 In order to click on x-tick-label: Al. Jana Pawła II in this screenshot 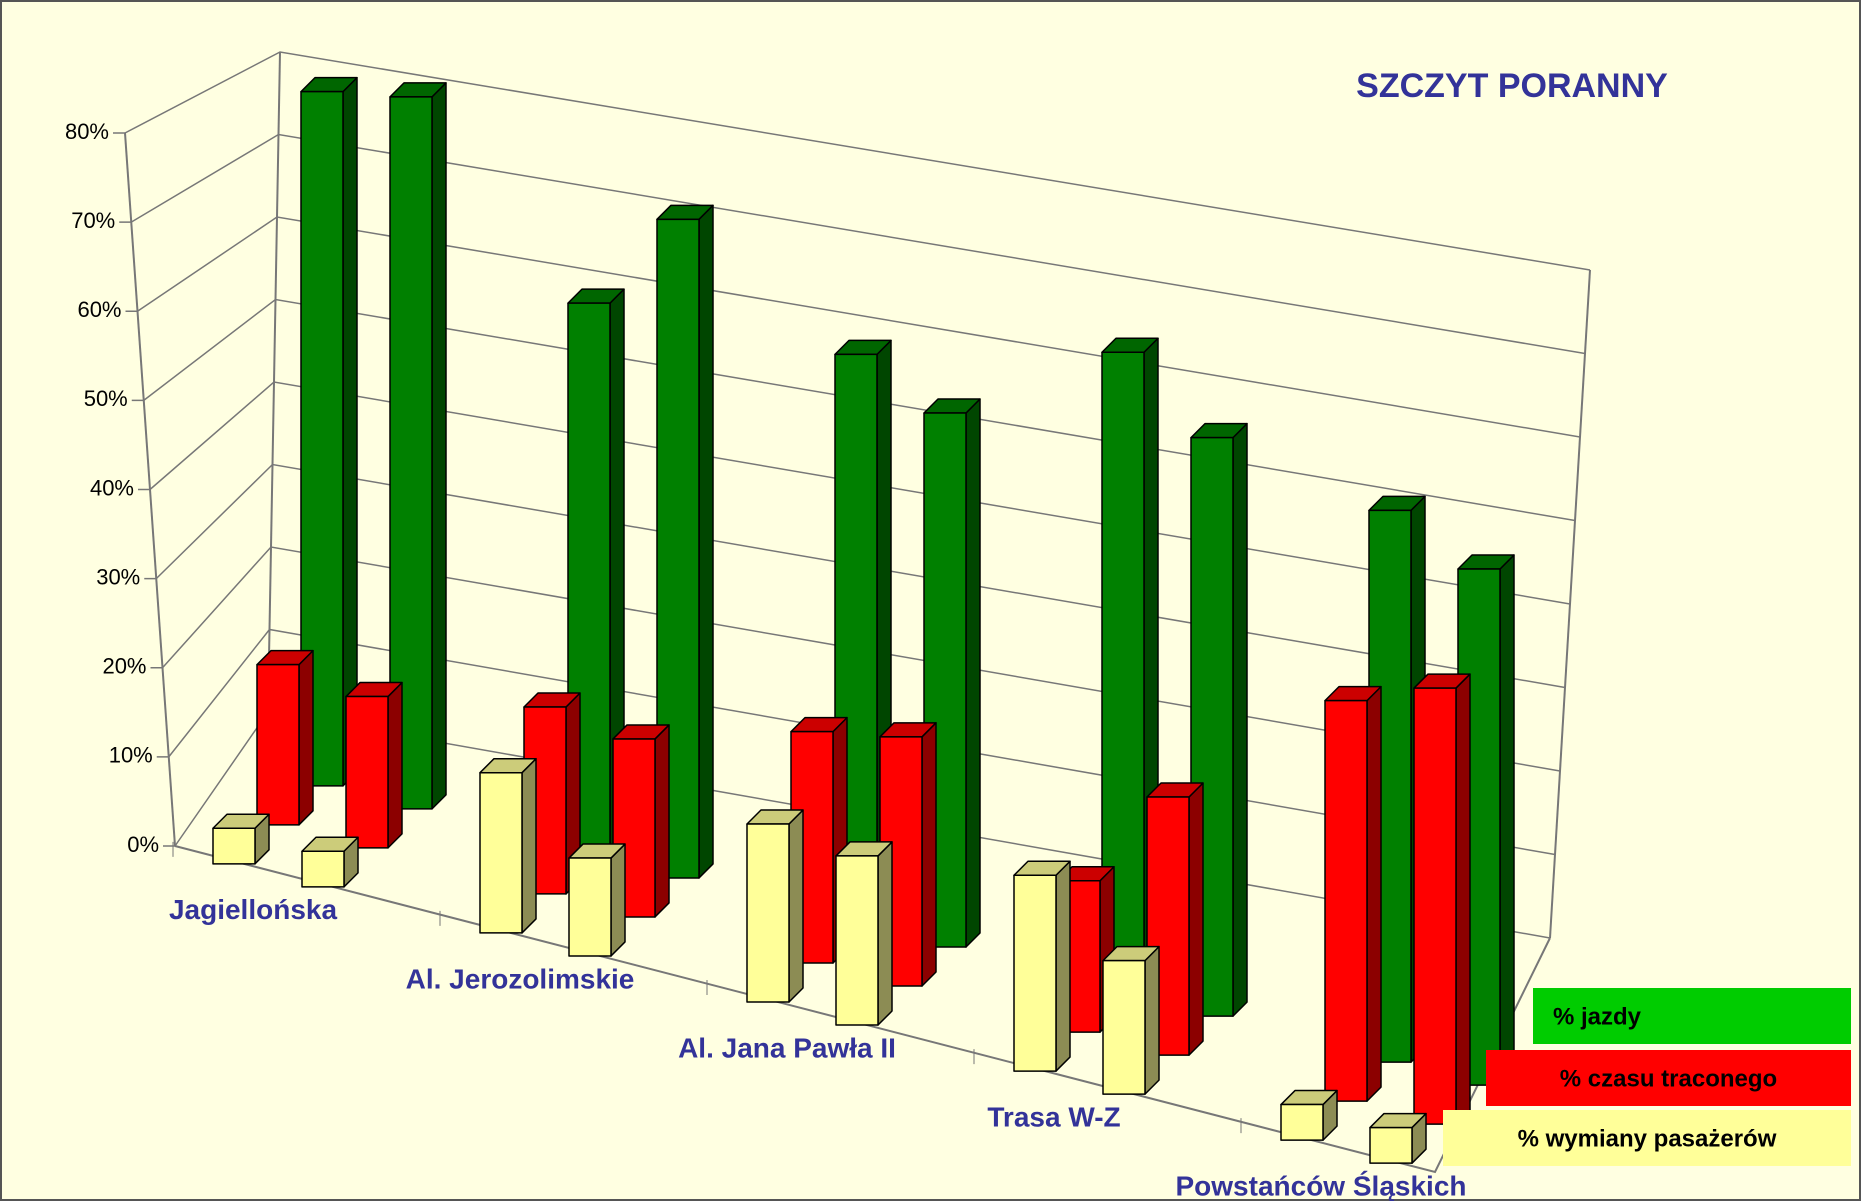, I will do `click(787, 1047)`.